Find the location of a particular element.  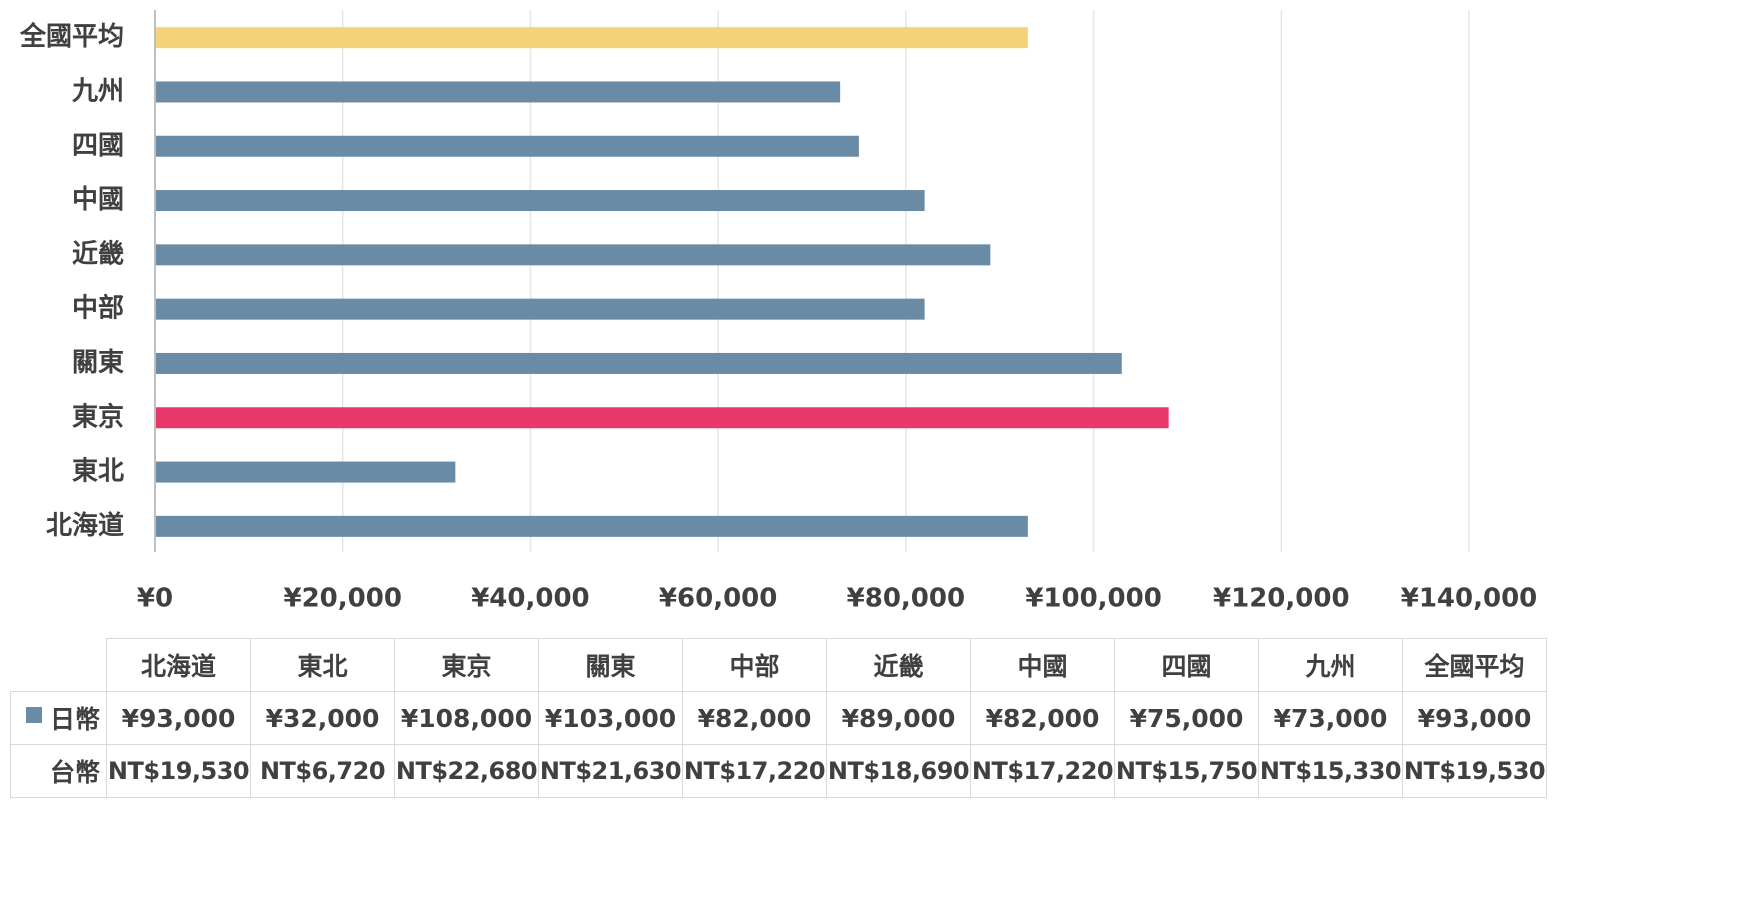

table-row-label-twd: 台幣 is located at coordinates (58, 771).